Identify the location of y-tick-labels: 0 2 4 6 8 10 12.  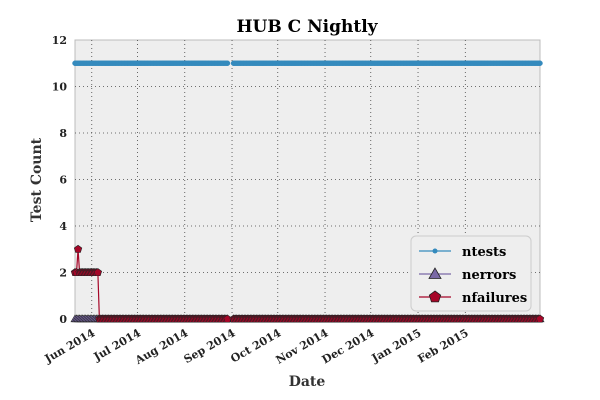
(60, 180).